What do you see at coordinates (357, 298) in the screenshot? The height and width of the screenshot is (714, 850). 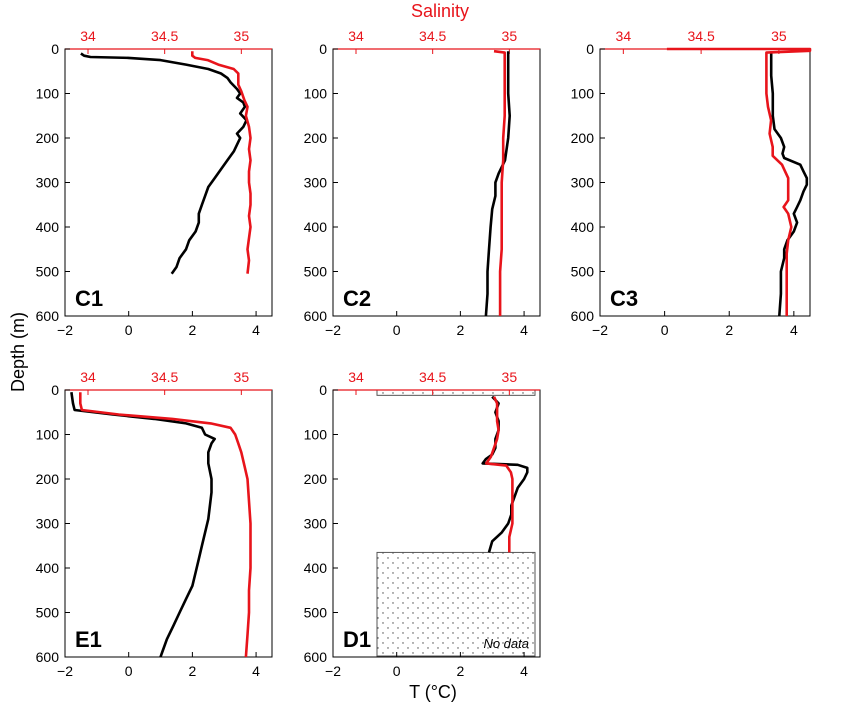 I see `panel-label: C2` at bounding box center [357, 298].